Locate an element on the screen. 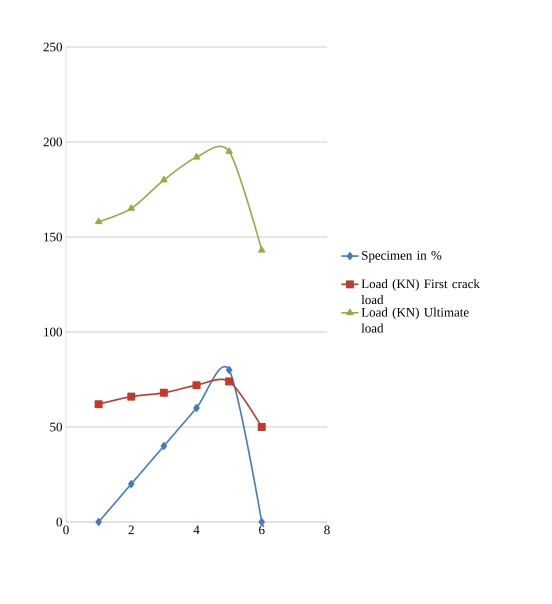 The height and width of the screenshot is (604, 552). x-tick-label: 8 is located at coordinates (327, 530).